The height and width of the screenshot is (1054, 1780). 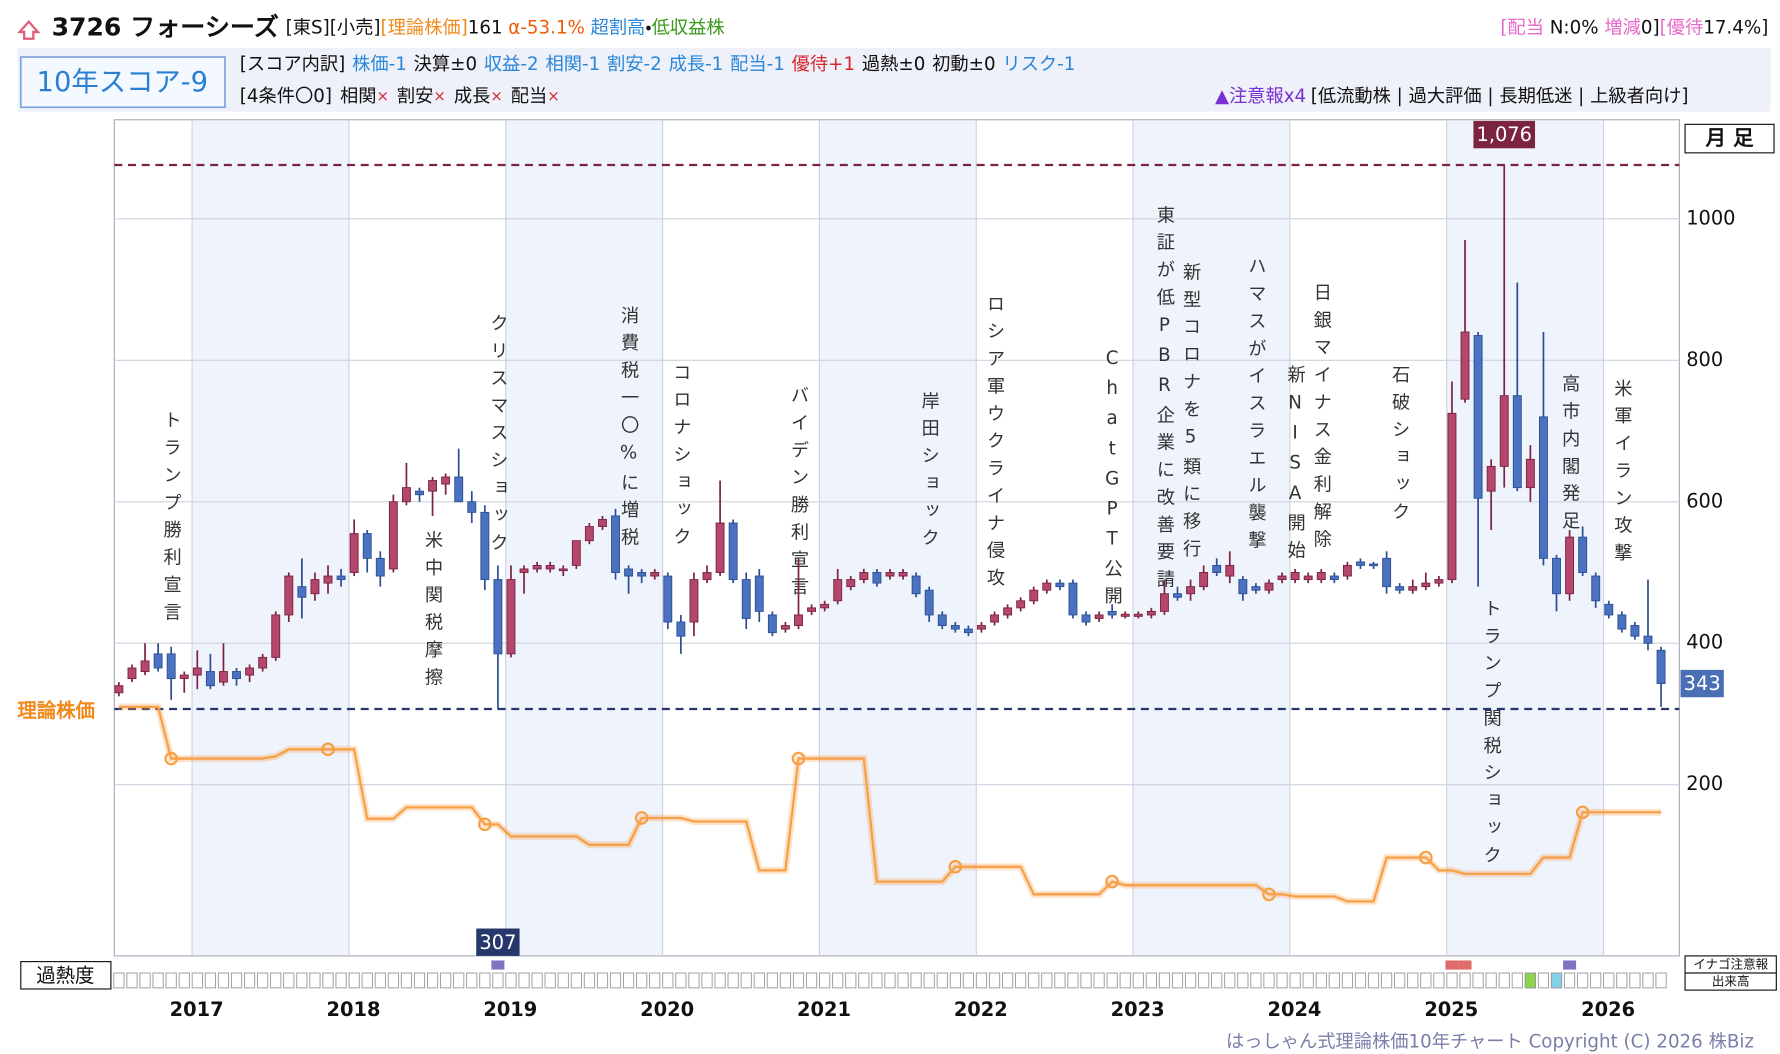 What do you see at coordinates (1451, 1009) in the screenshot?
I see `x-tick-label: 2025` at bounding box center [1451, 1009].